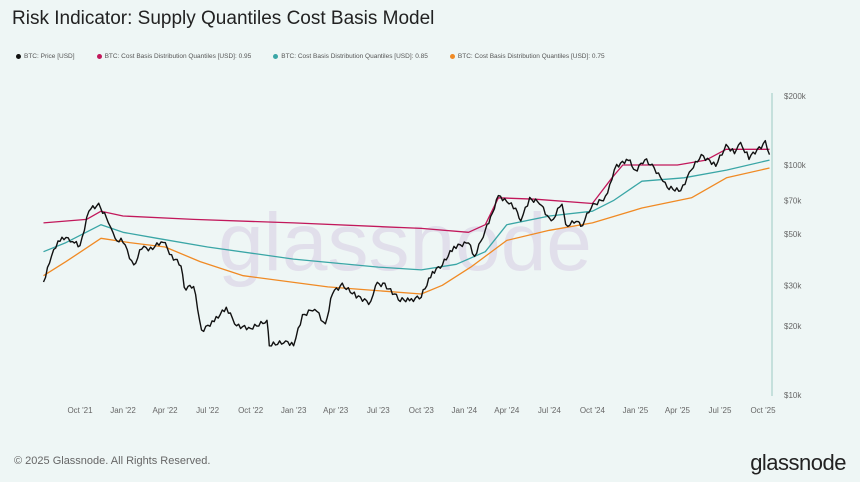  Describe the element at coordinates (720, 410) in the screenshot. I see `x-tick-label: Jul '25` at that location.